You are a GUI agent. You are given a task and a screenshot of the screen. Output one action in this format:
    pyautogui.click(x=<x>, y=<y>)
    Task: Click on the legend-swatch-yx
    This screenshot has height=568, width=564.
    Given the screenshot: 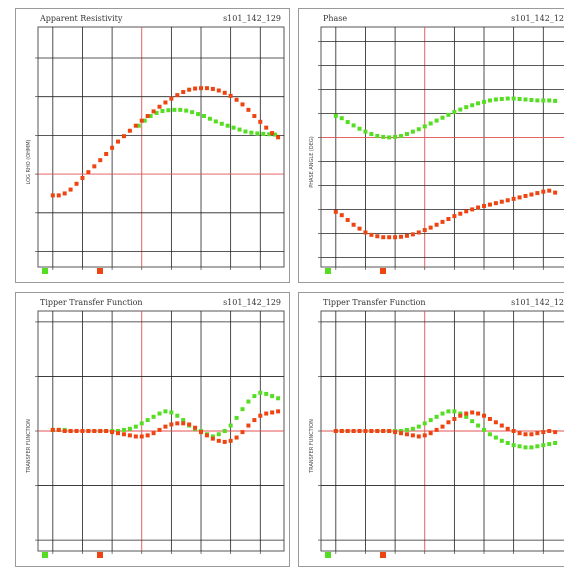 What is the action you would take?
    pyautogui.click(x=100, y=271)
    